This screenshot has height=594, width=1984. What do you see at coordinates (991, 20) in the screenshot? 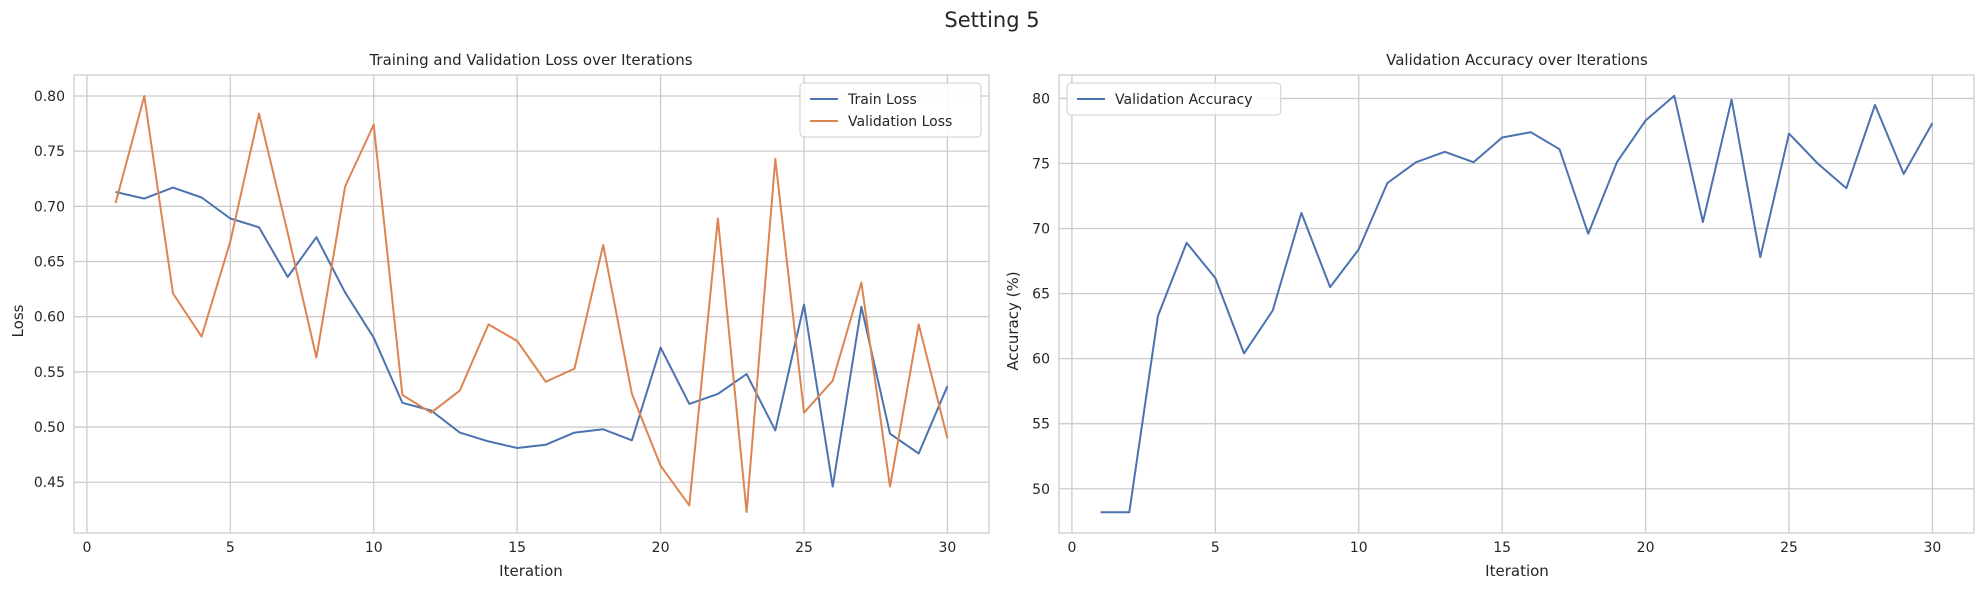
I see `figure-title: Setting 5` at bounding box center [991, 20].